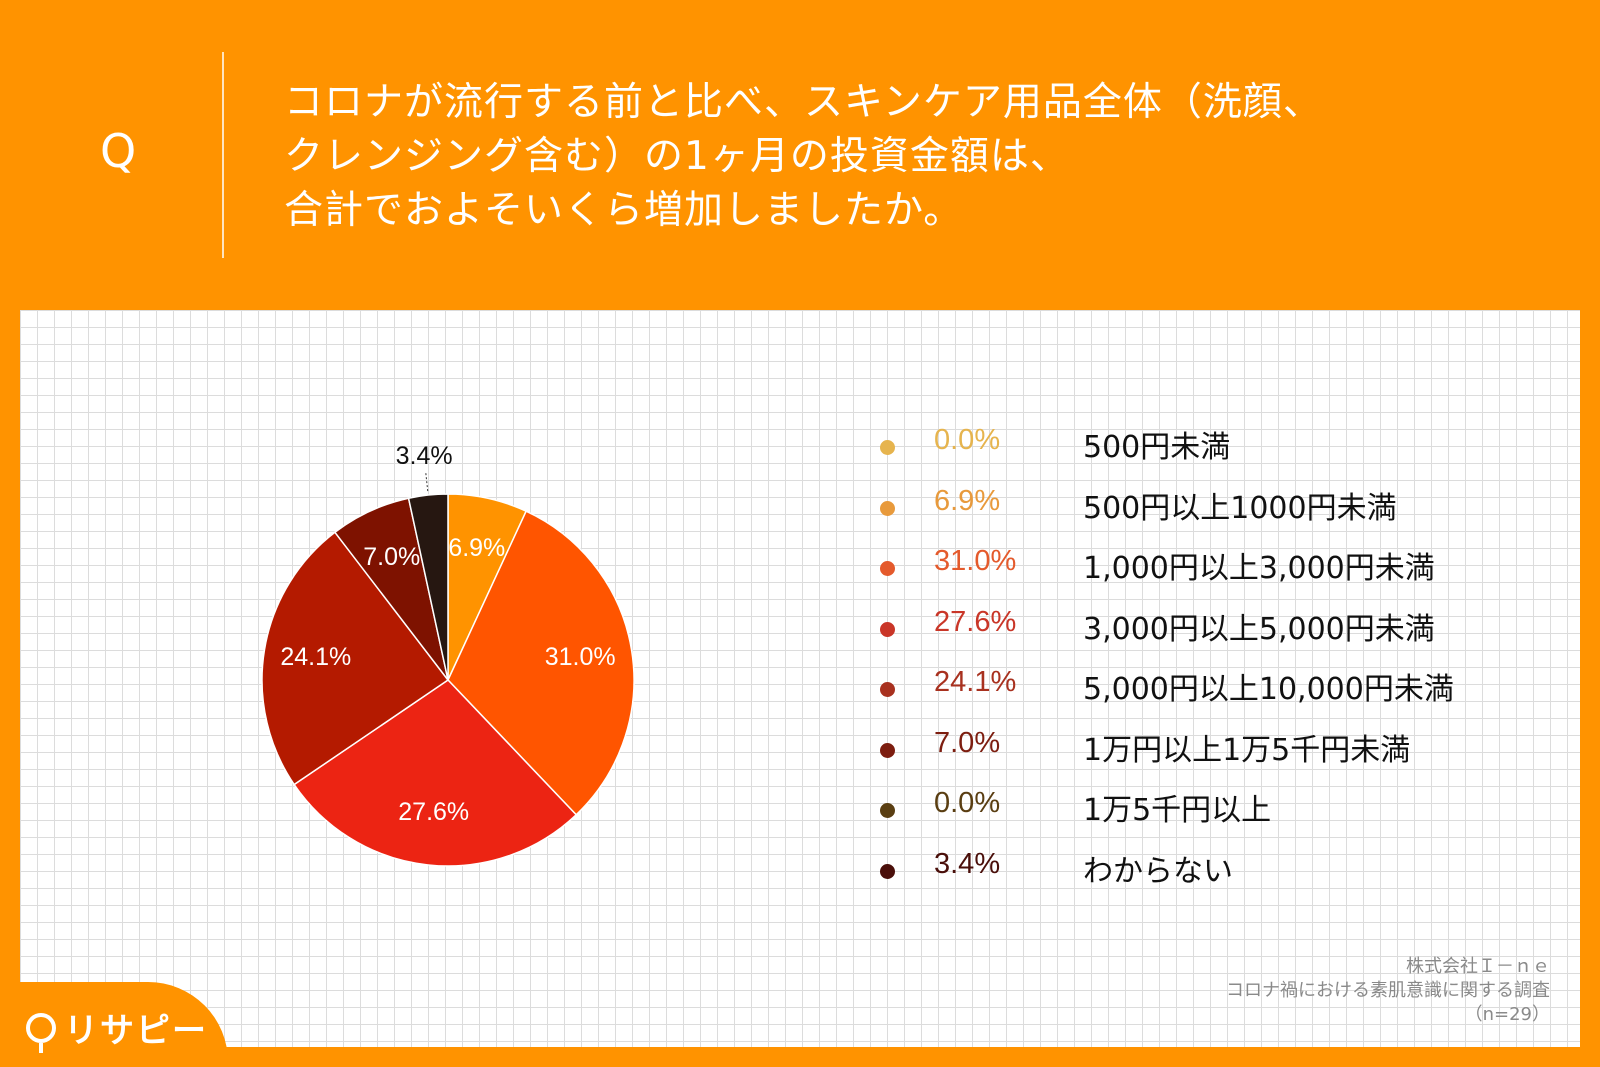  I want to click on legend-percent-0: 0.0%, so click(967, 440).